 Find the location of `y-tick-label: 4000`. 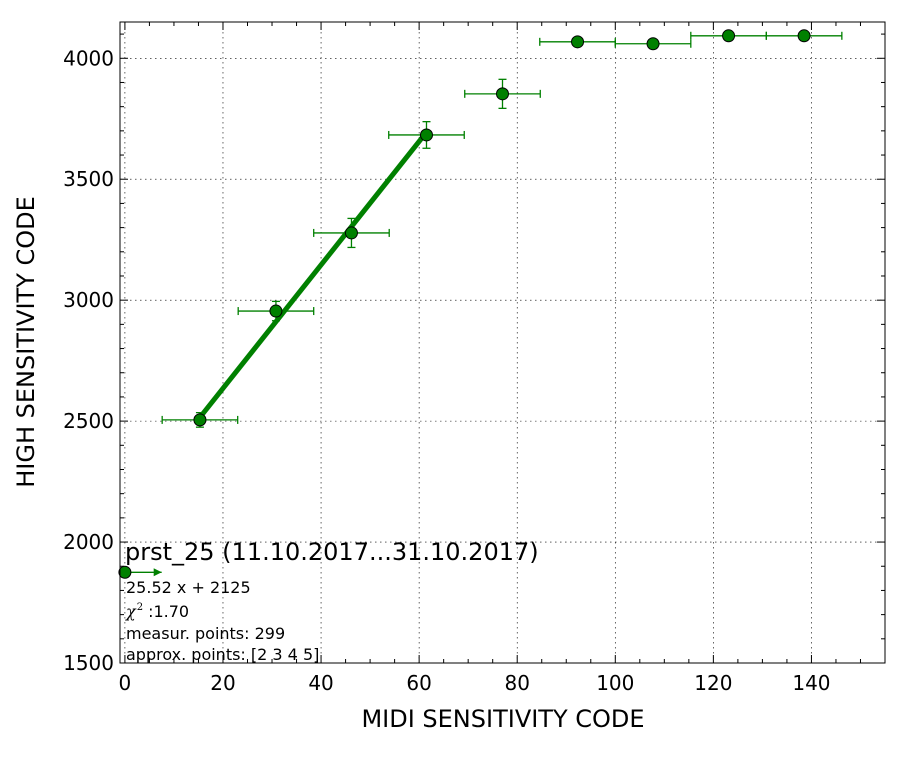

y-tick-label: 4000 is located at coordinates (88, 58).